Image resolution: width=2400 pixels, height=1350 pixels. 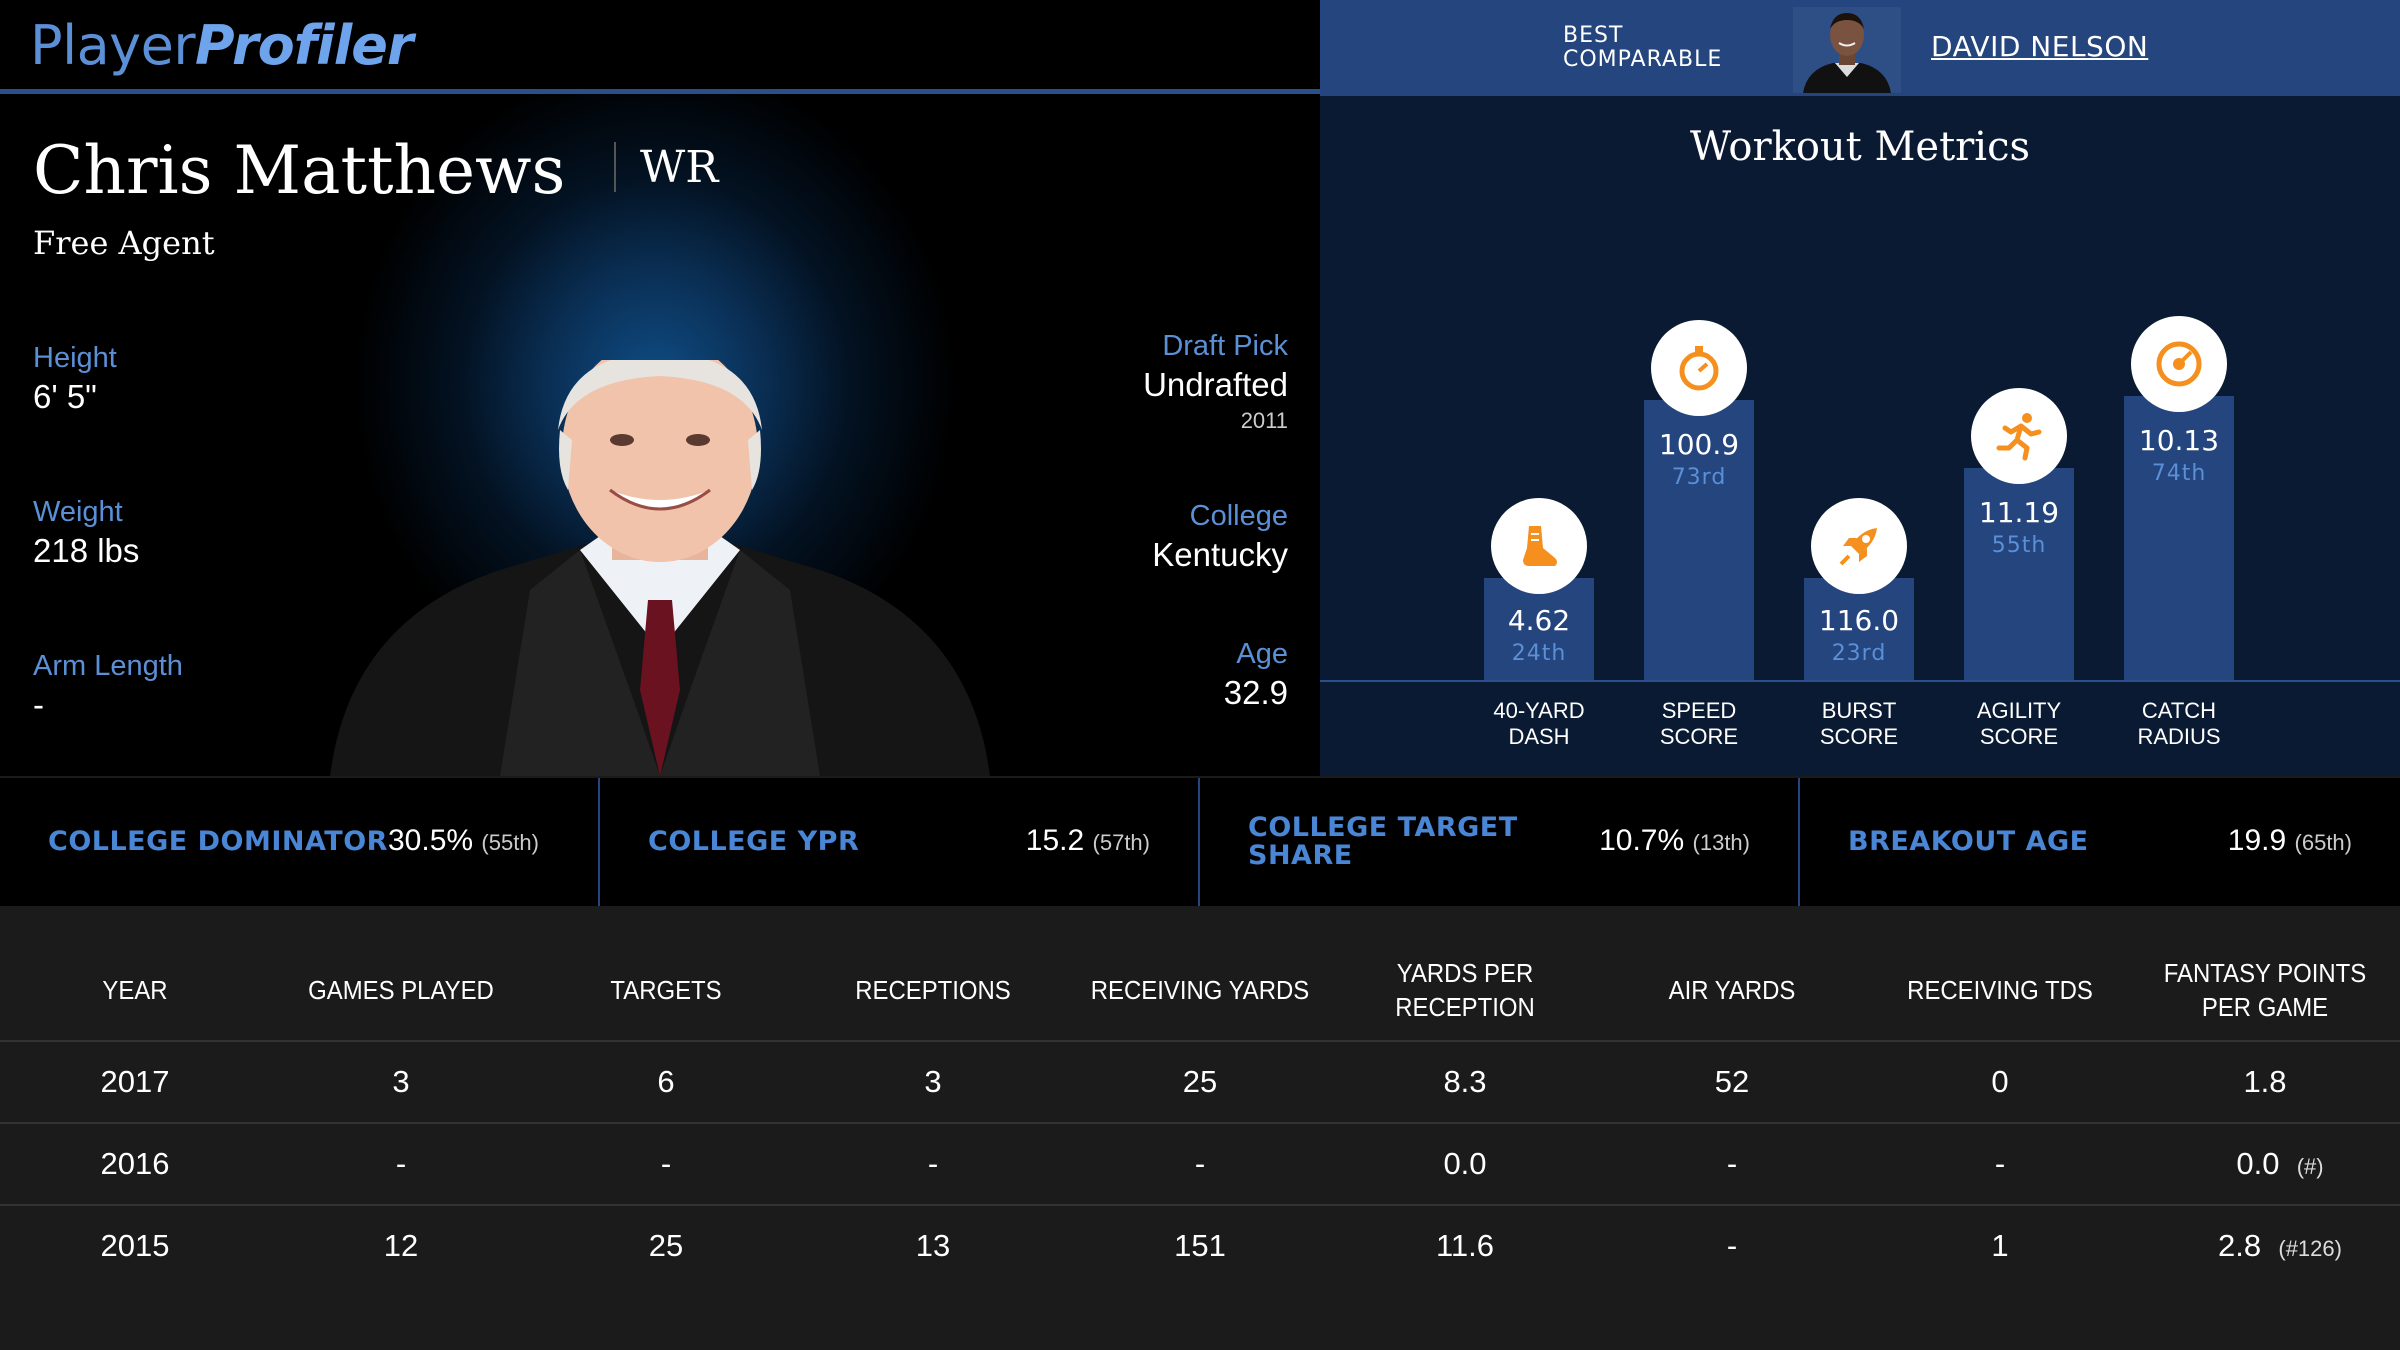 What do you see at coordinates (2179, 538) in the screenshot?
I see `catch-radius-bar` at bounding box center [2179, 538].